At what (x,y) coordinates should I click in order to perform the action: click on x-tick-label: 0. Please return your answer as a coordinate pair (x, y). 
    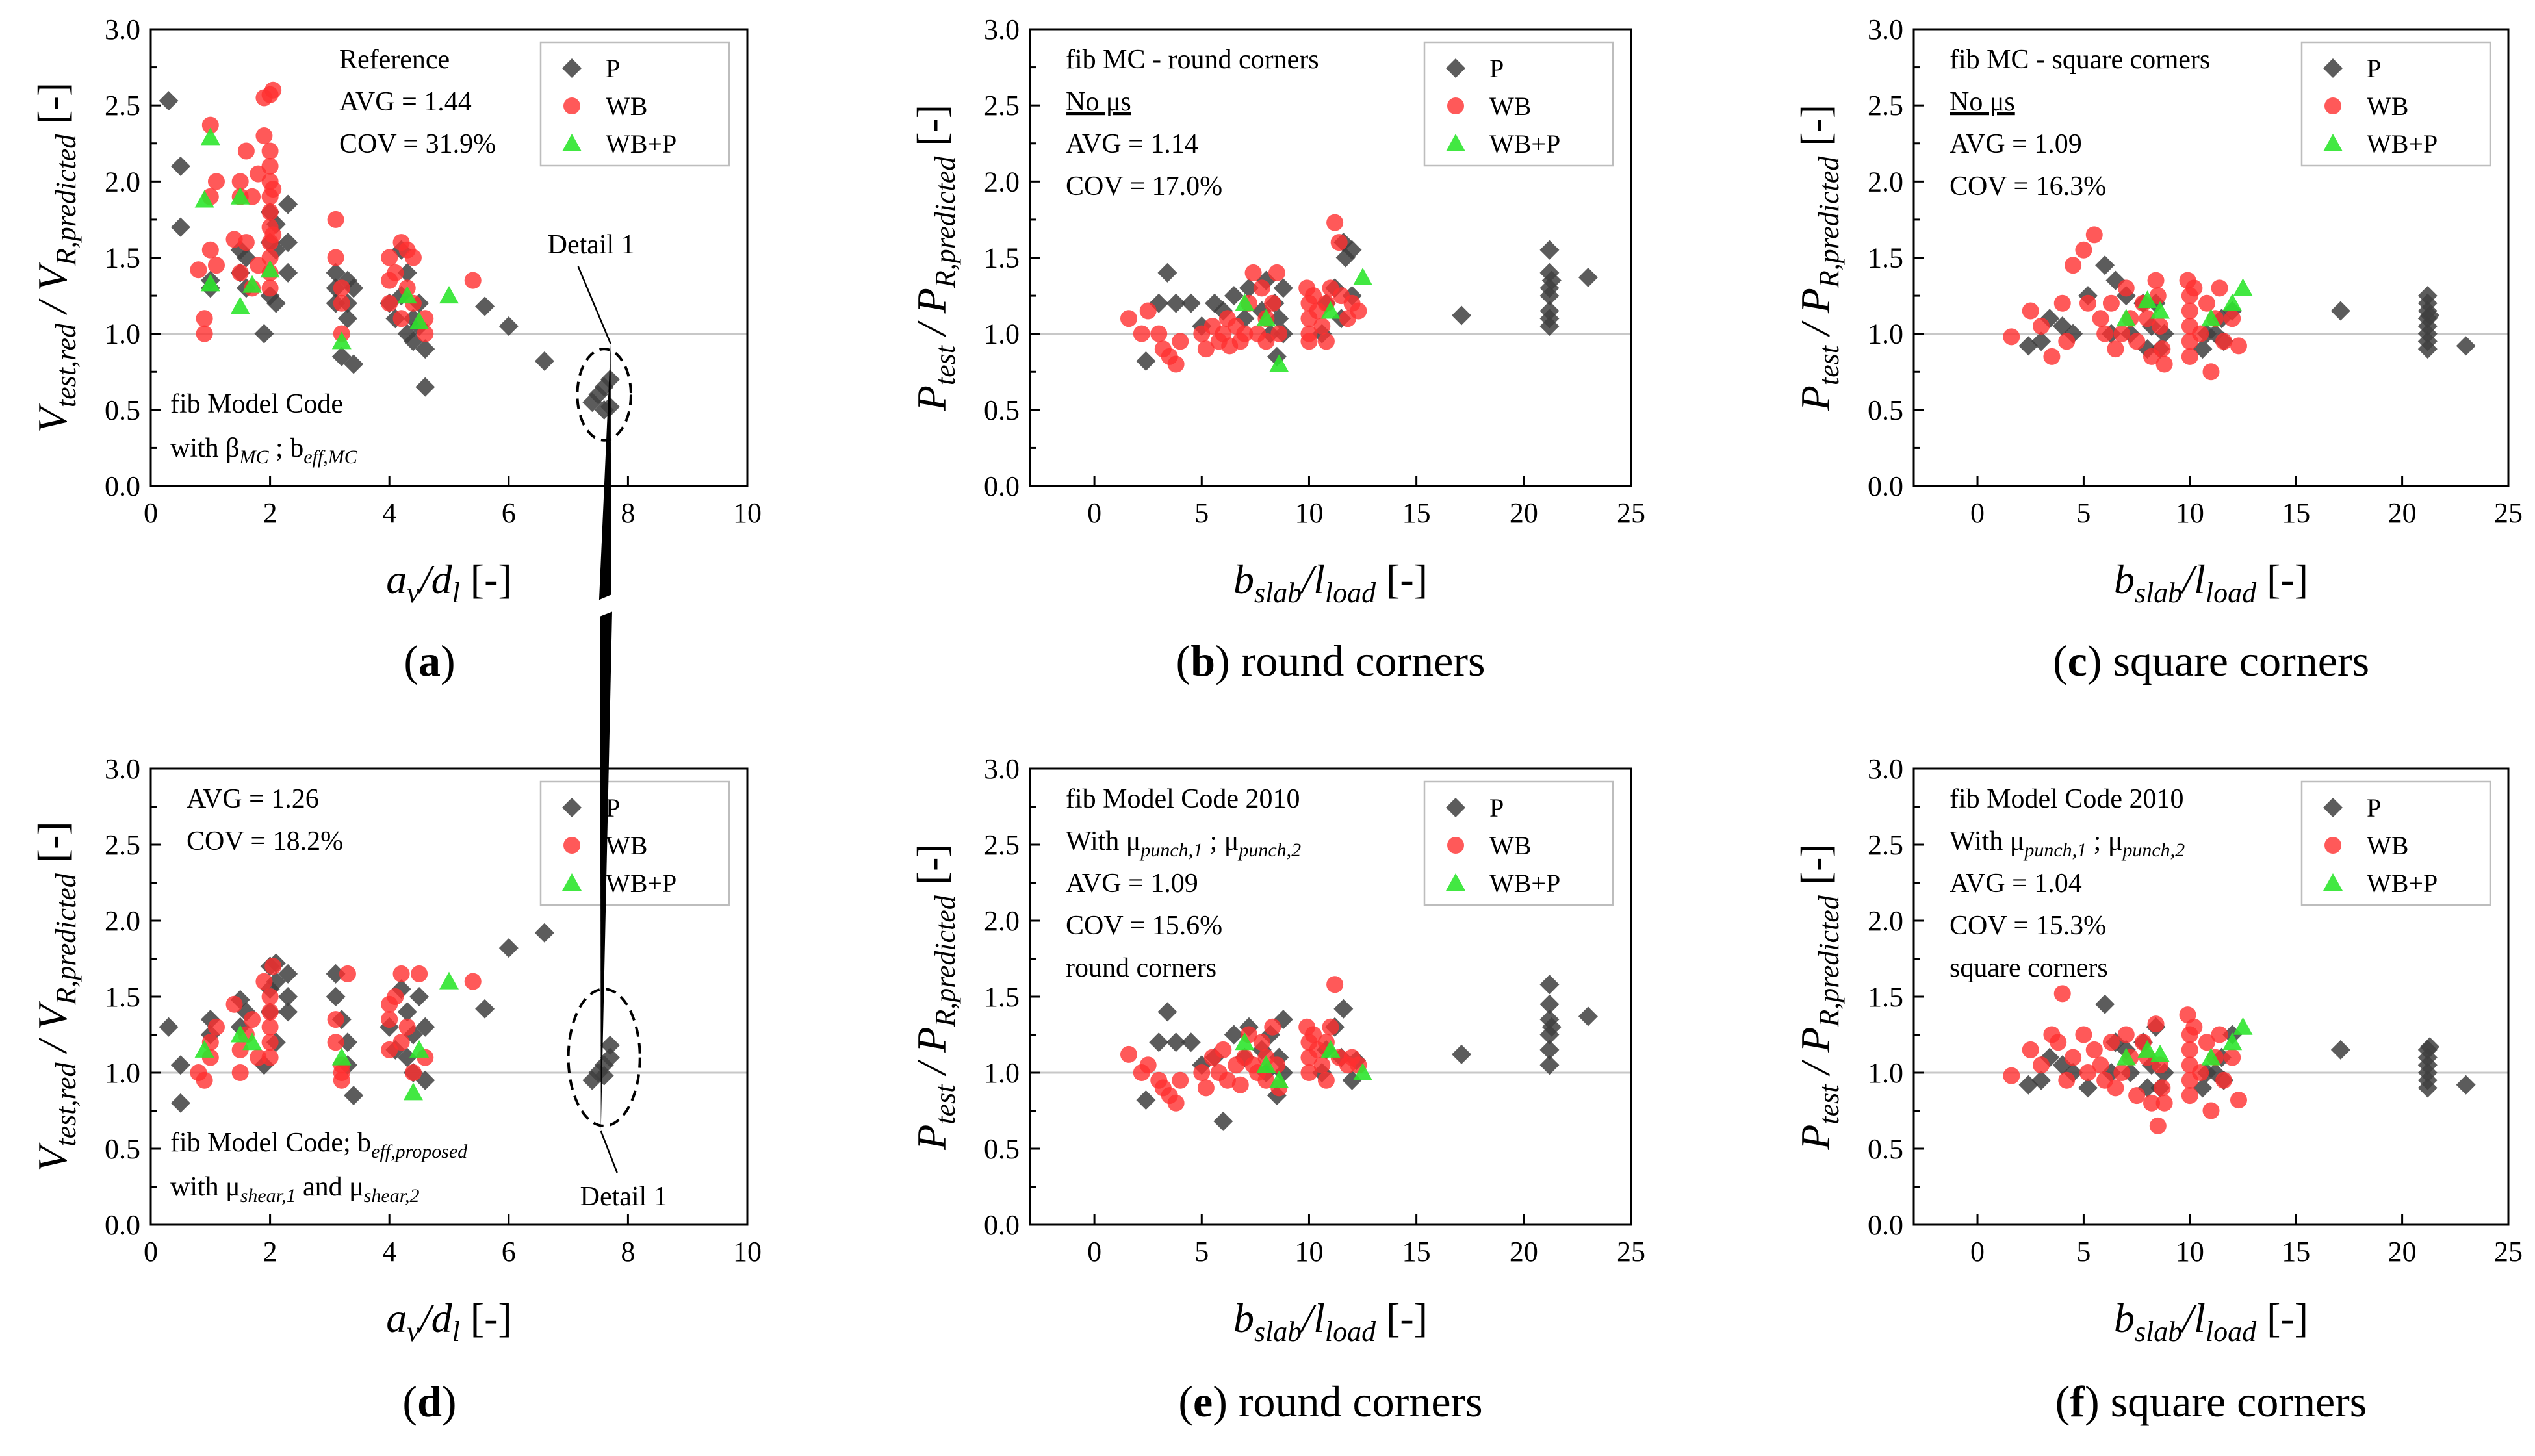
    Looking at the image, I should click on (1094, 513).